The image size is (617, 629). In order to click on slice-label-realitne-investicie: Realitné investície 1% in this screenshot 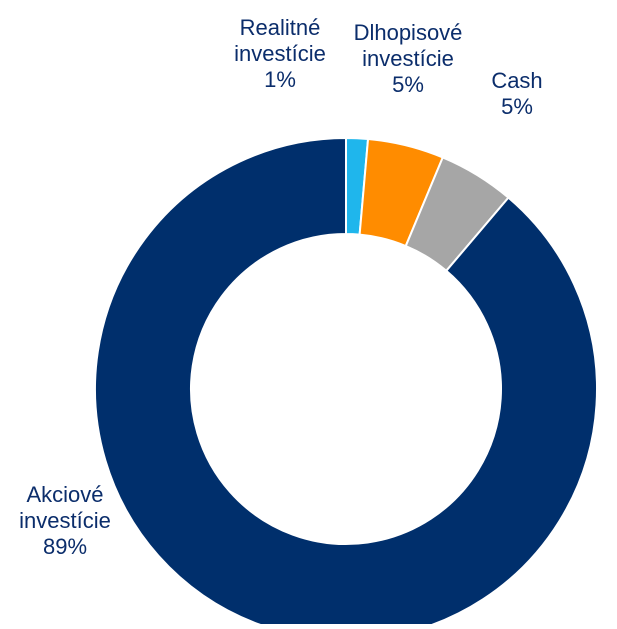, I will do `click(280, 53)`.